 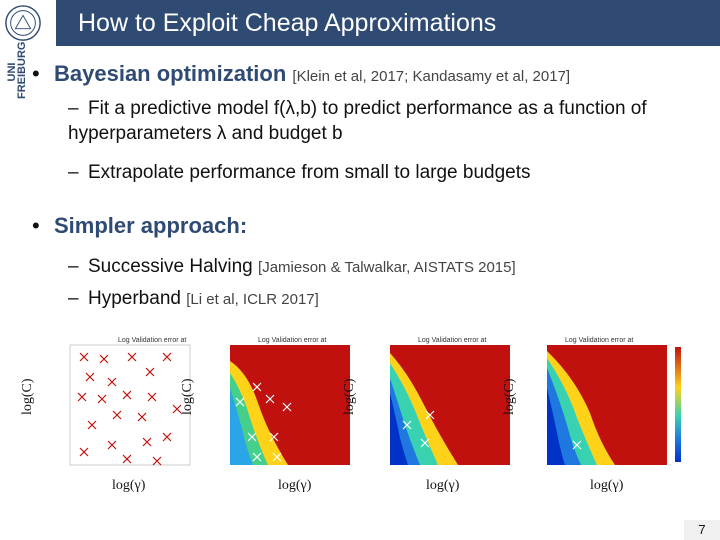 I want to click on bullet-simpler-approach: • Simpler approach:, so click(x=140, y=225).